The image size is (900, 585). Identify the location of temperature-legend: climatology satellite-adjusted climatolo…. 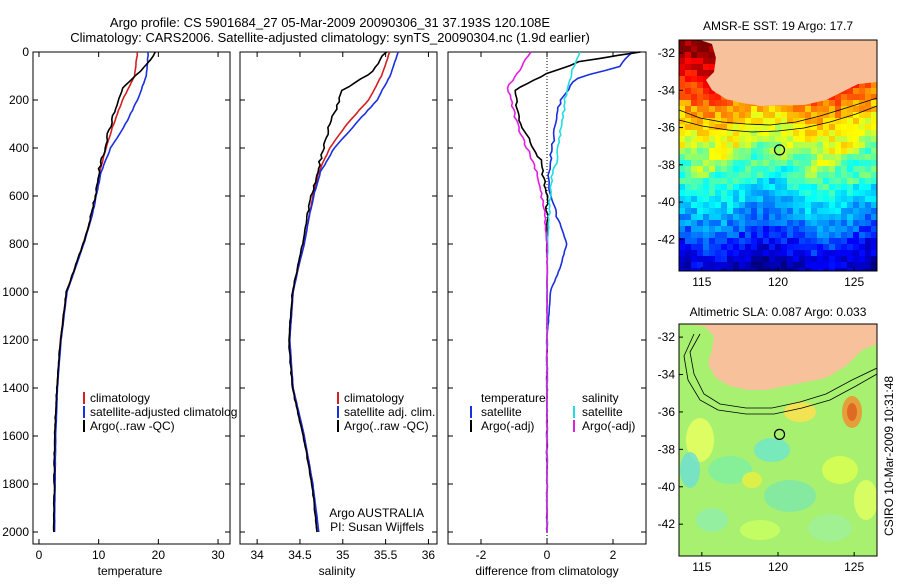
(160, 412).